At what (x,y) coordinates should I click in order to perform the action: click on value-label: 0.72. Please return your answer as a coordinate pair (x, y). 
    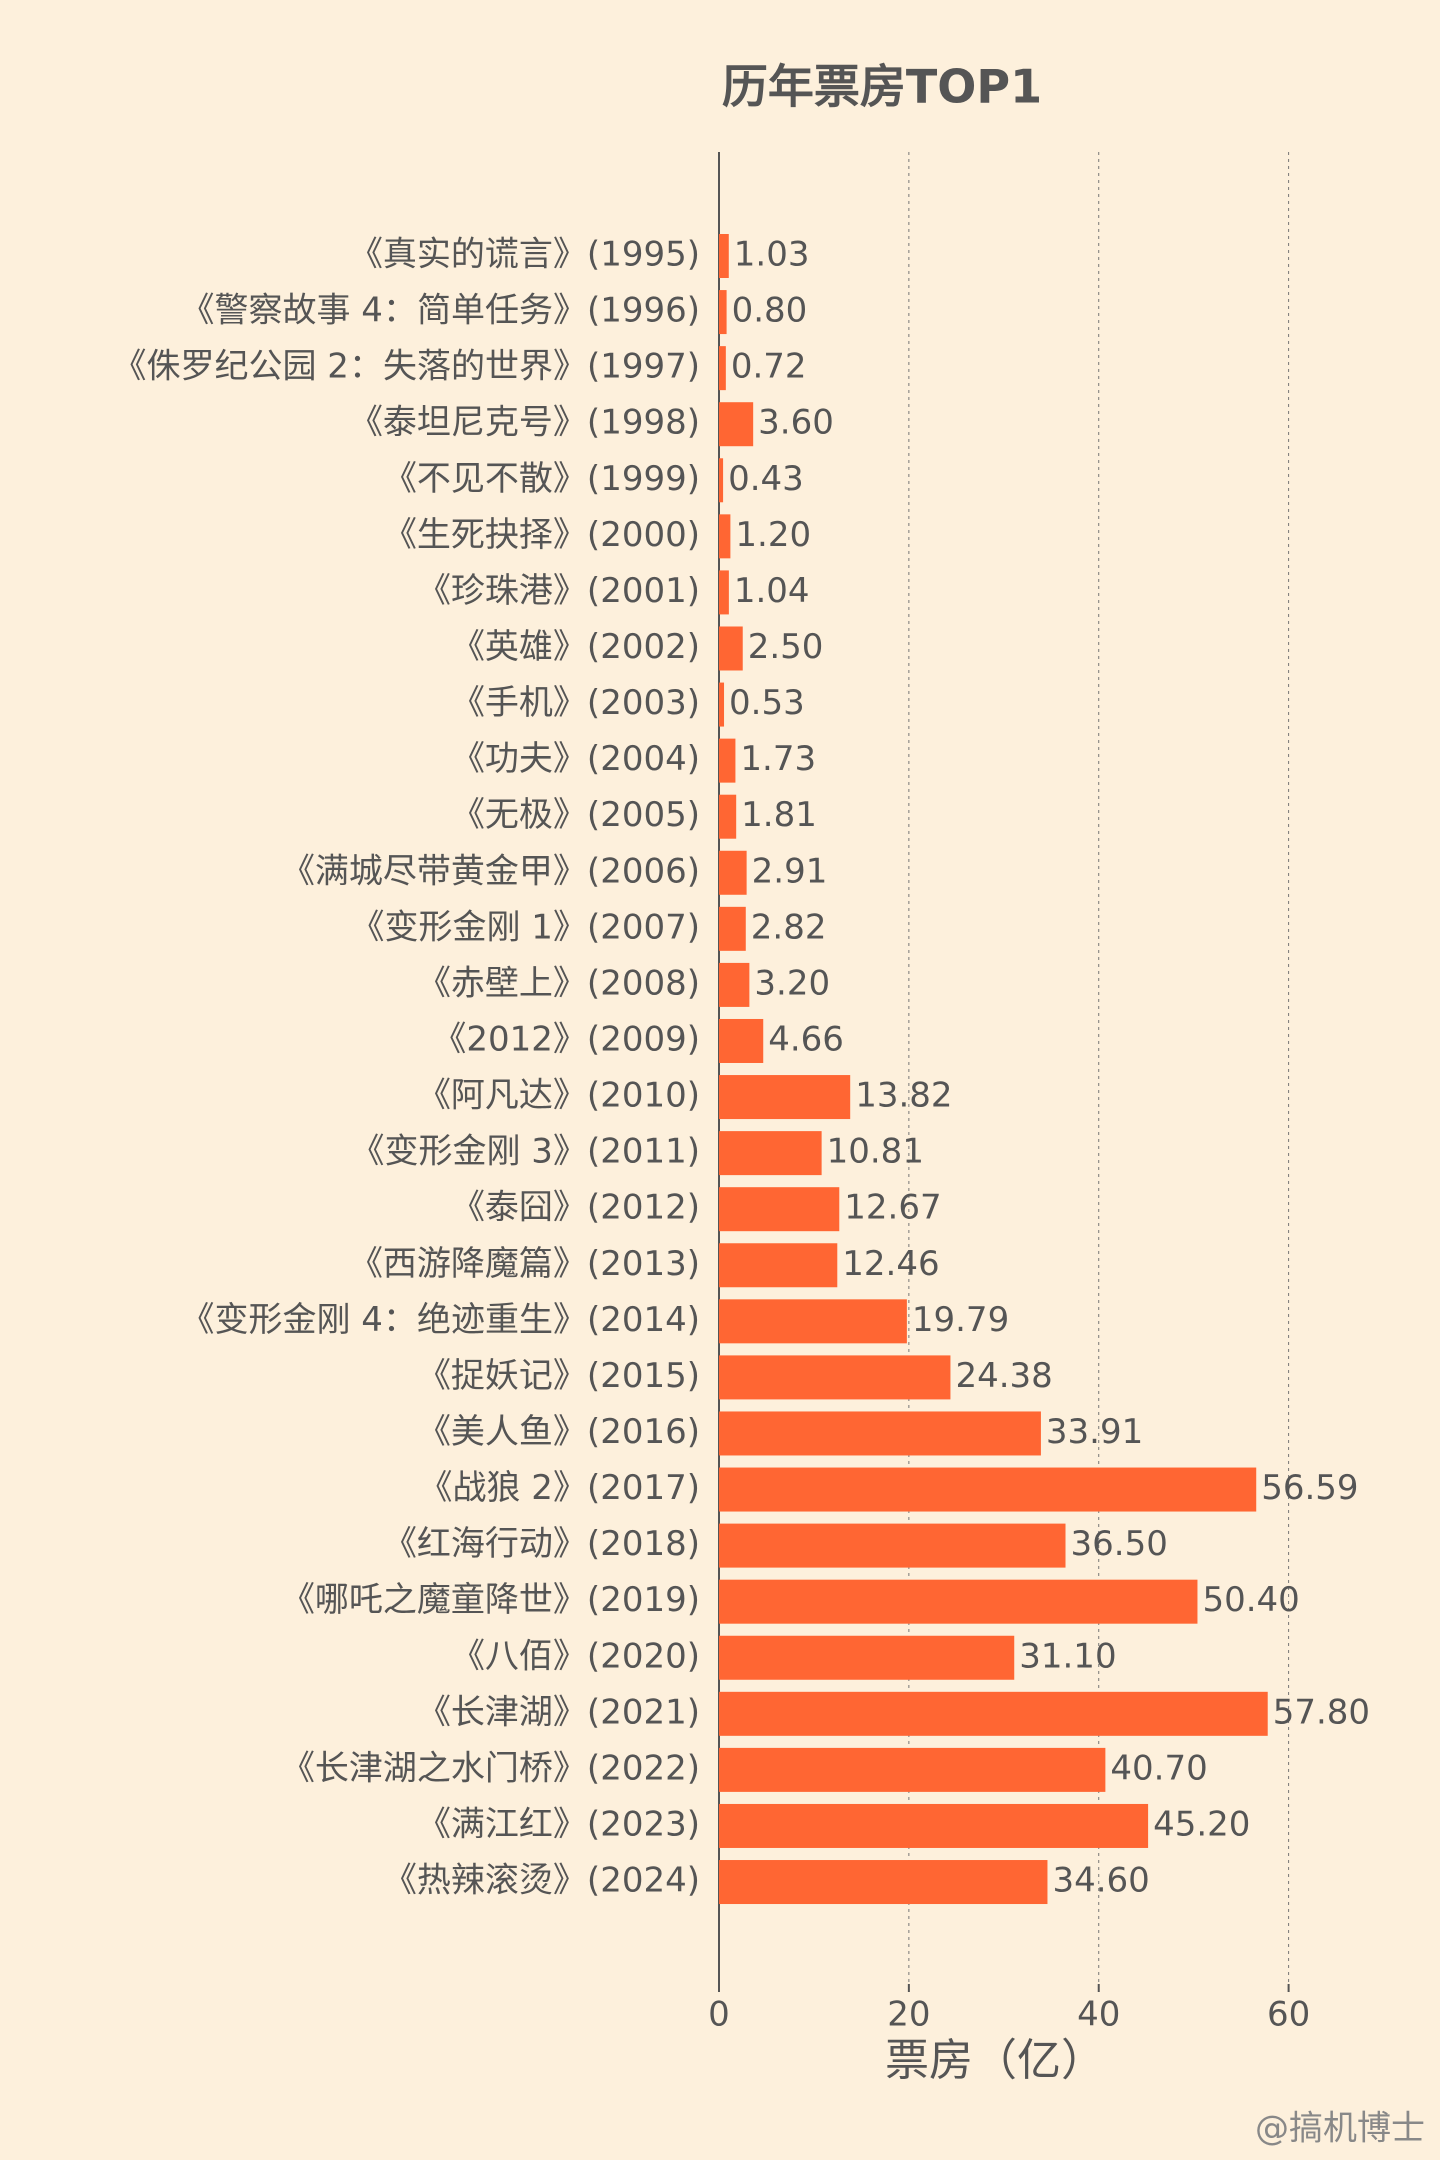
    Looking at the image, I should click on (769, 367).